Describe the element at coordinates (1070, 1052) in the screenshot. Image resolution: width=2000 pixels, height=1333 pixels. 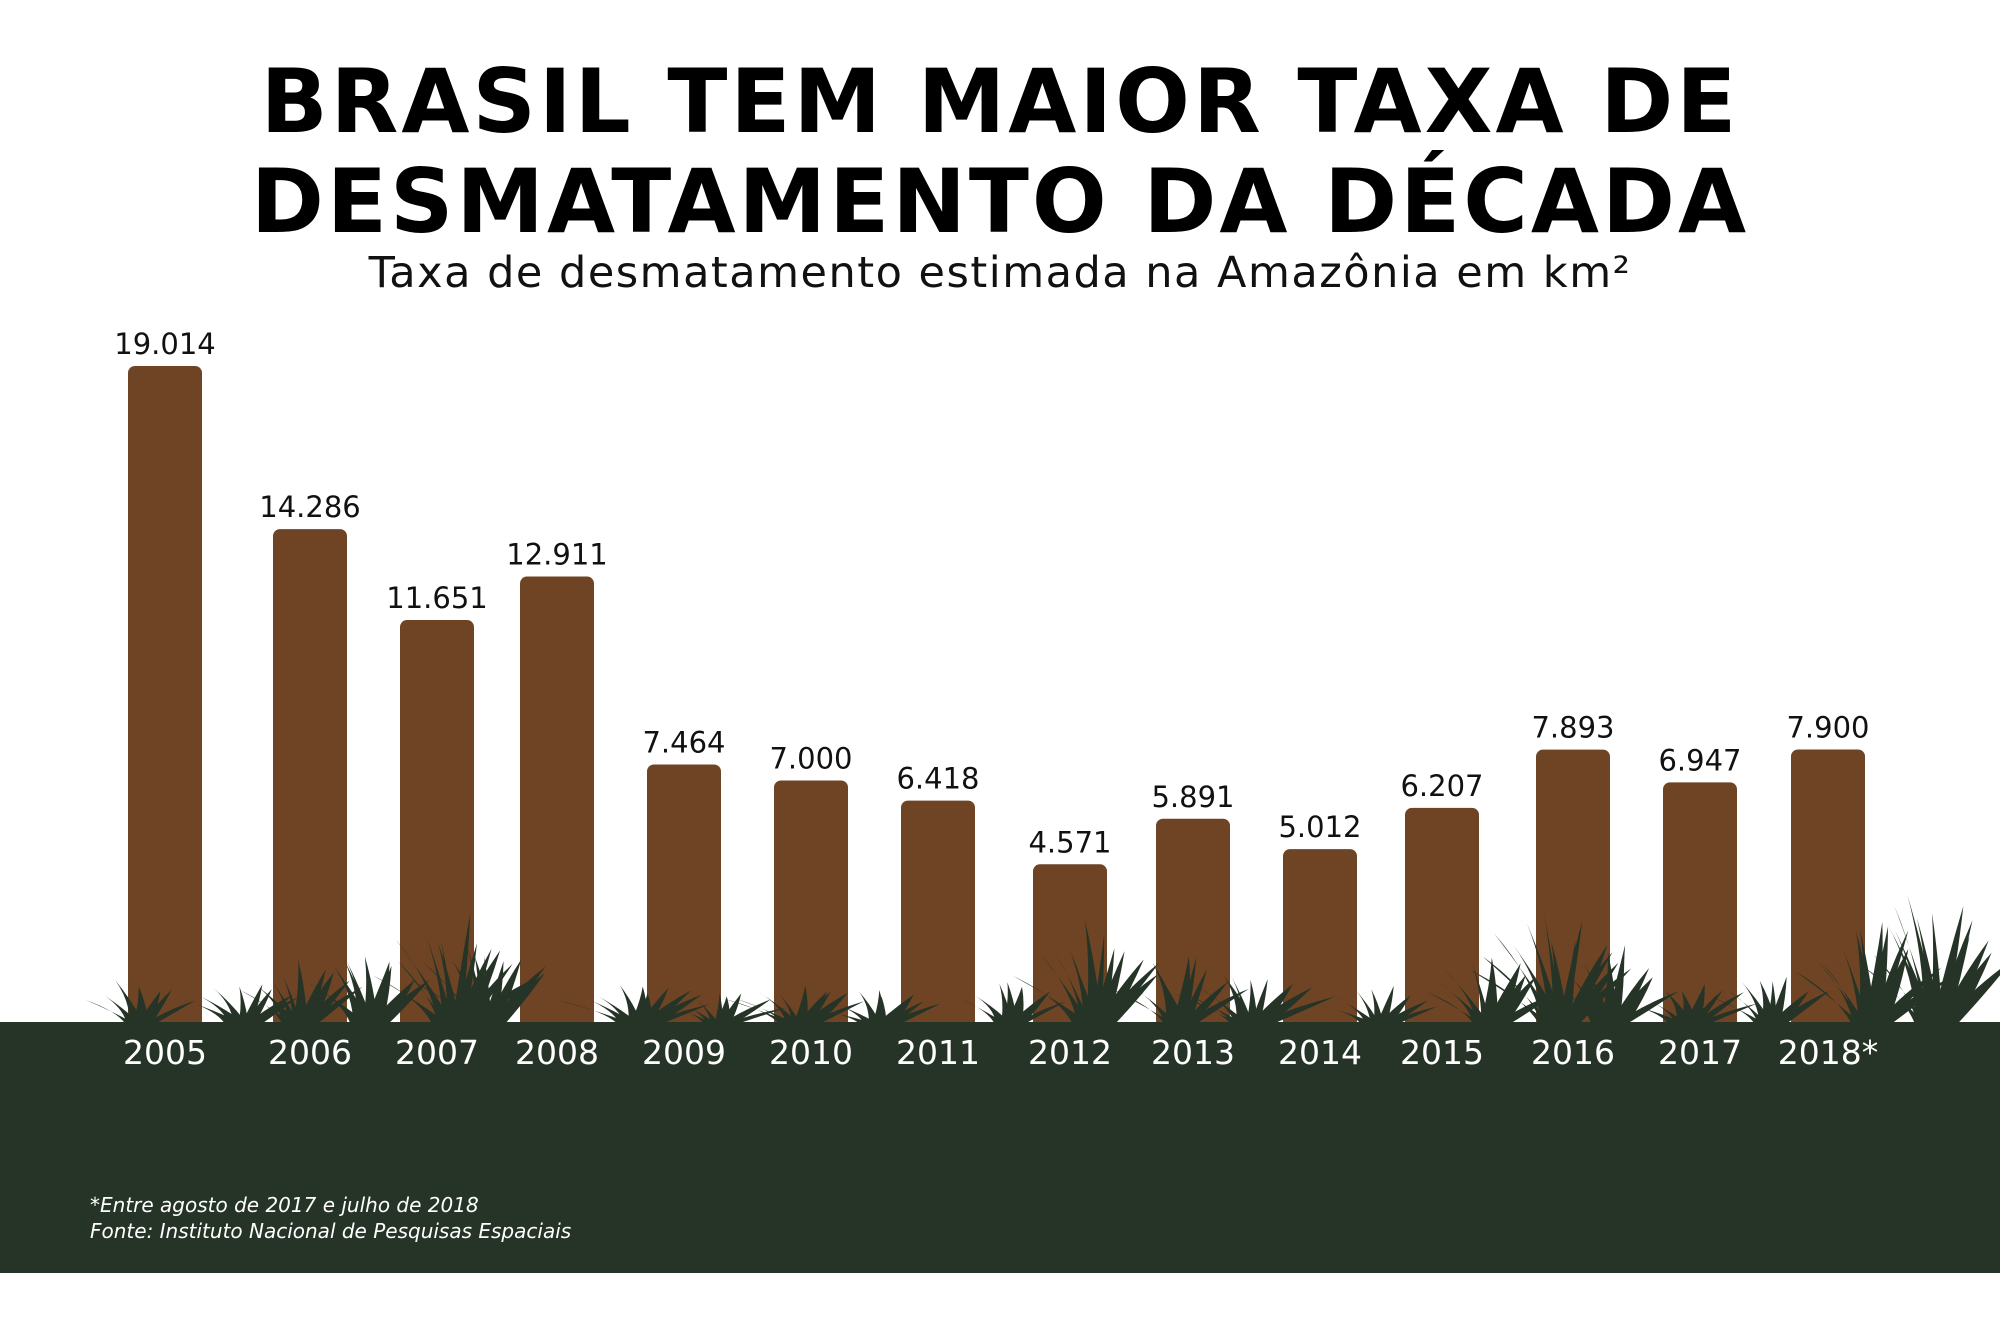
I see `x-tick-label-2012: 2012` at that location.